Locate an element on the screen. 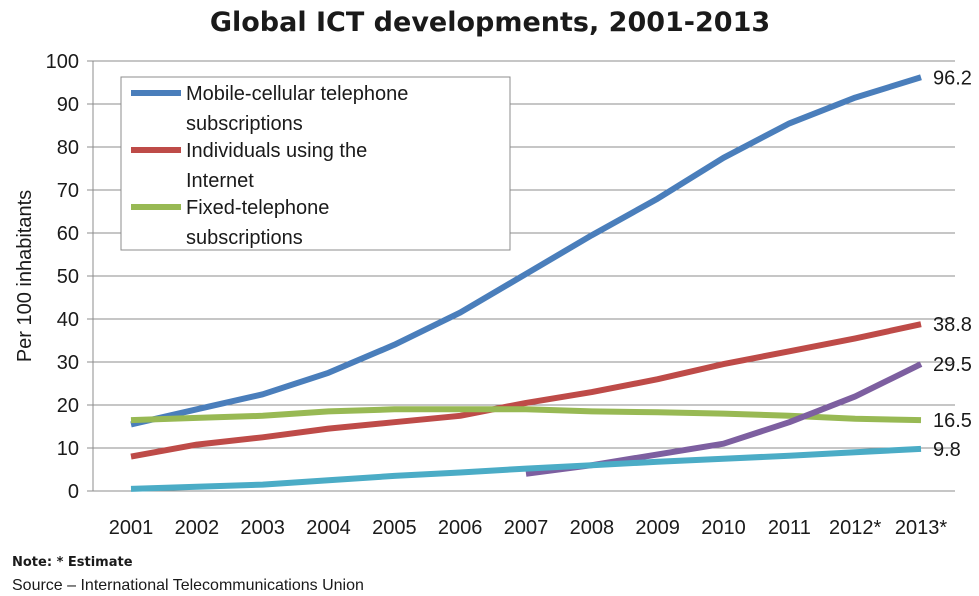  footnote: Note: * Estimate is located at coordinates (72, 562).